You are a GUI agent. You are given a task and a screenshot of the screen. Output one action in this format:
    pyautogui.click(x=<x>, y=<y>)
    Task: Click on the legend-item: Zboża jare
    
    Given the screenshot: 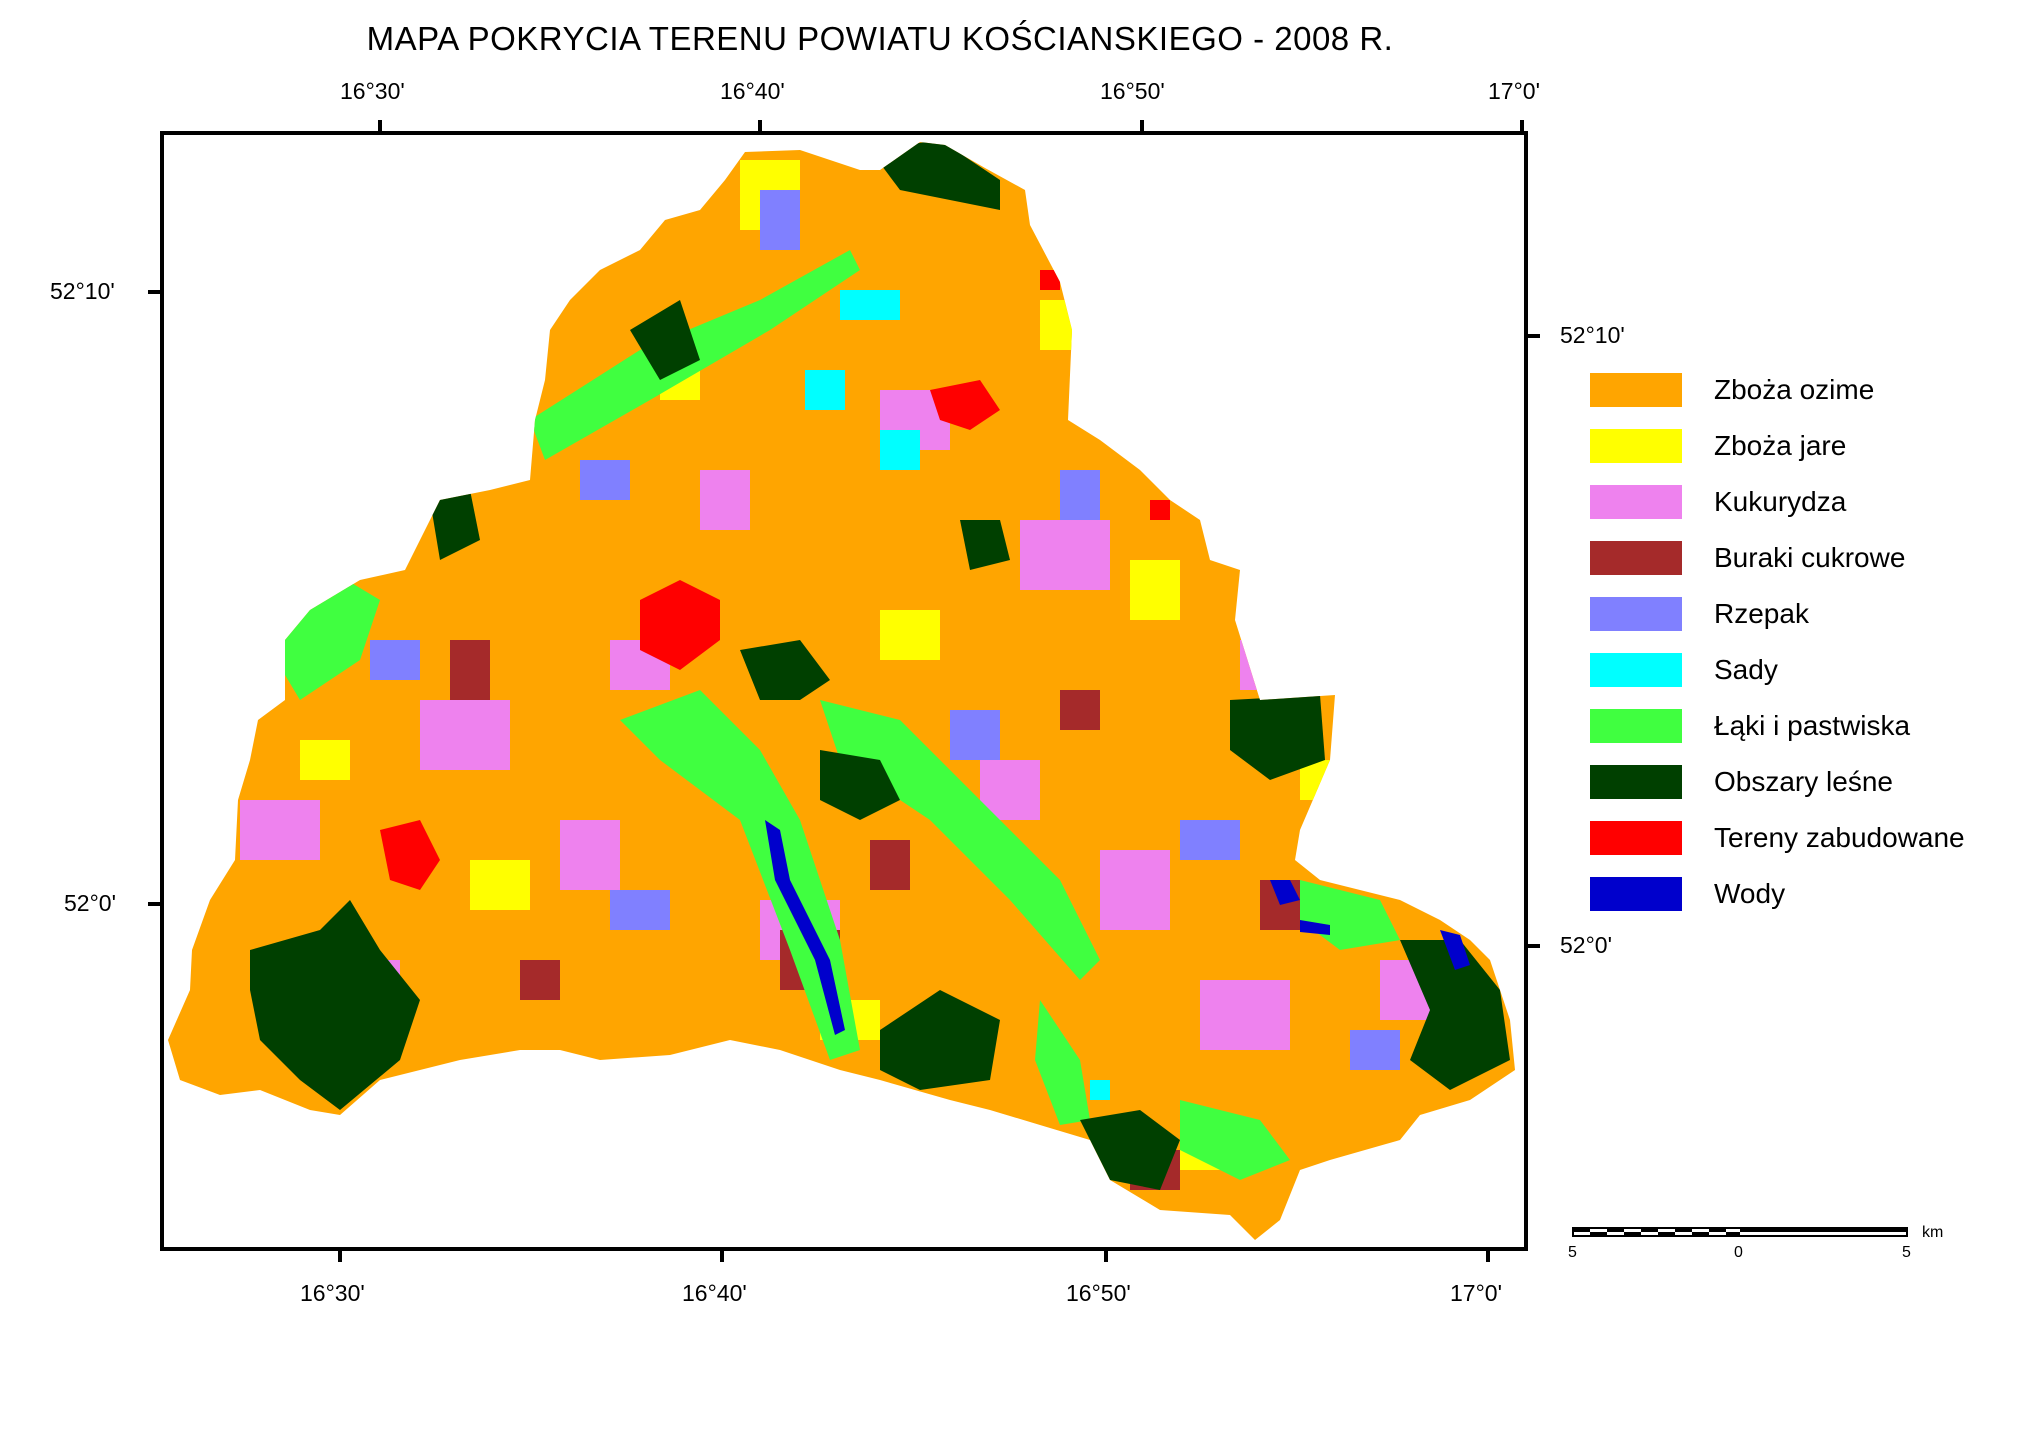 What is the action you would take?
    pyautogui.click(x=1718, y=446)
    